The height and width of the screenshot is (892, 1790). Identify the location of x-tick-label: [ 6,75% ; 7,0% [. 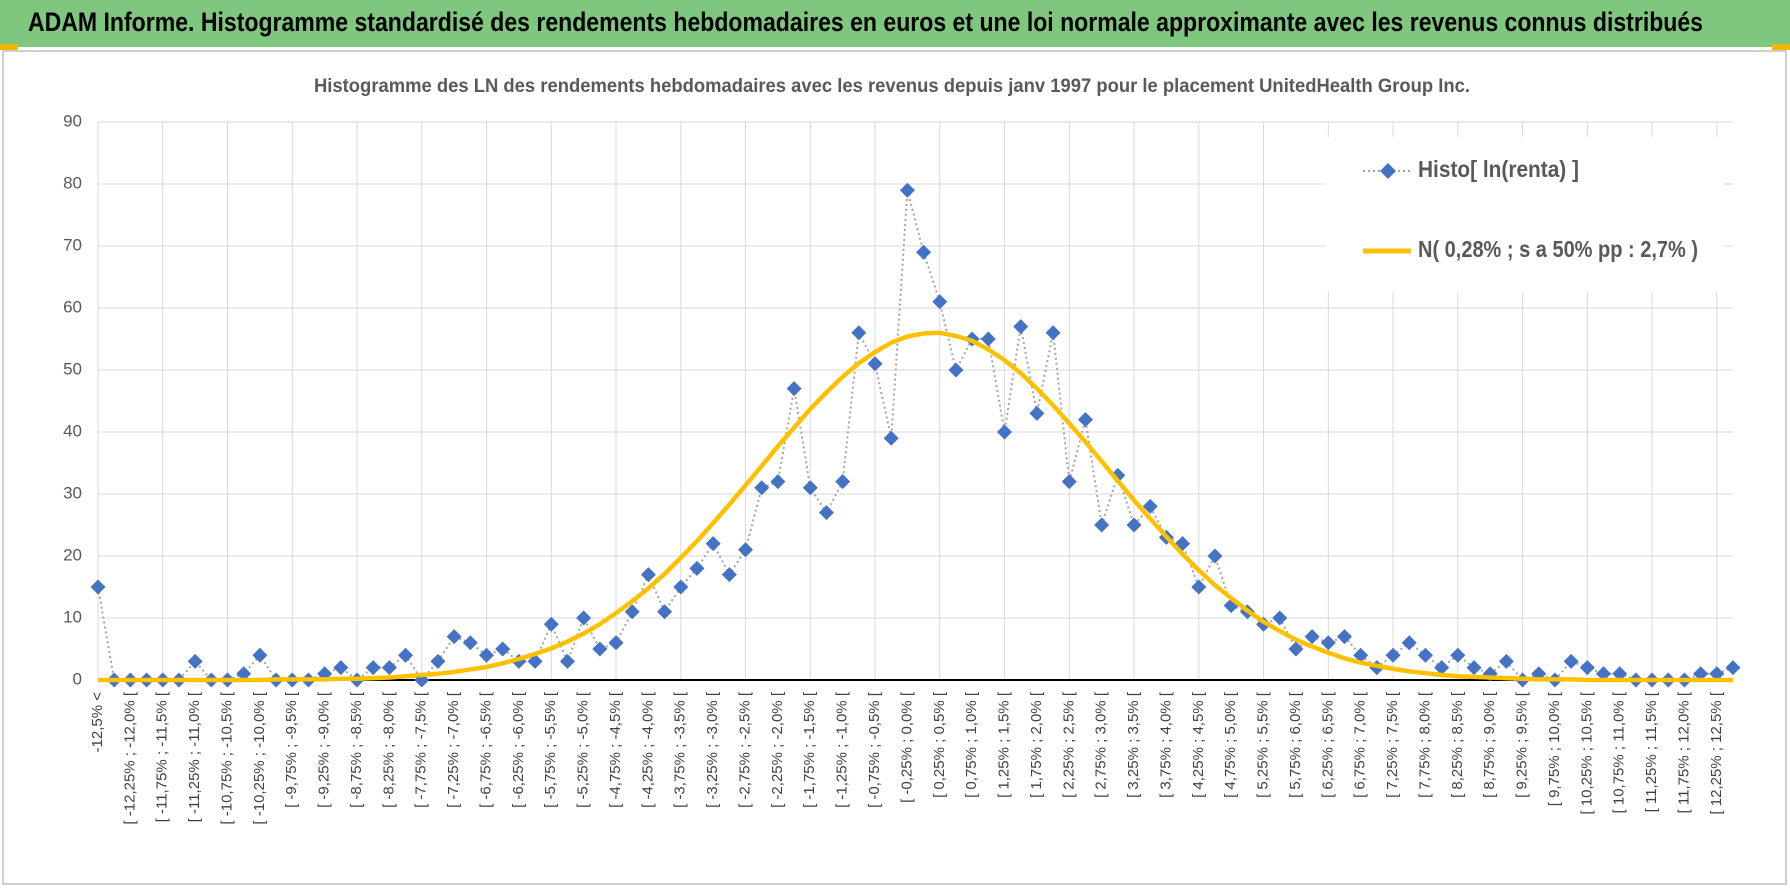
(1360, 744).